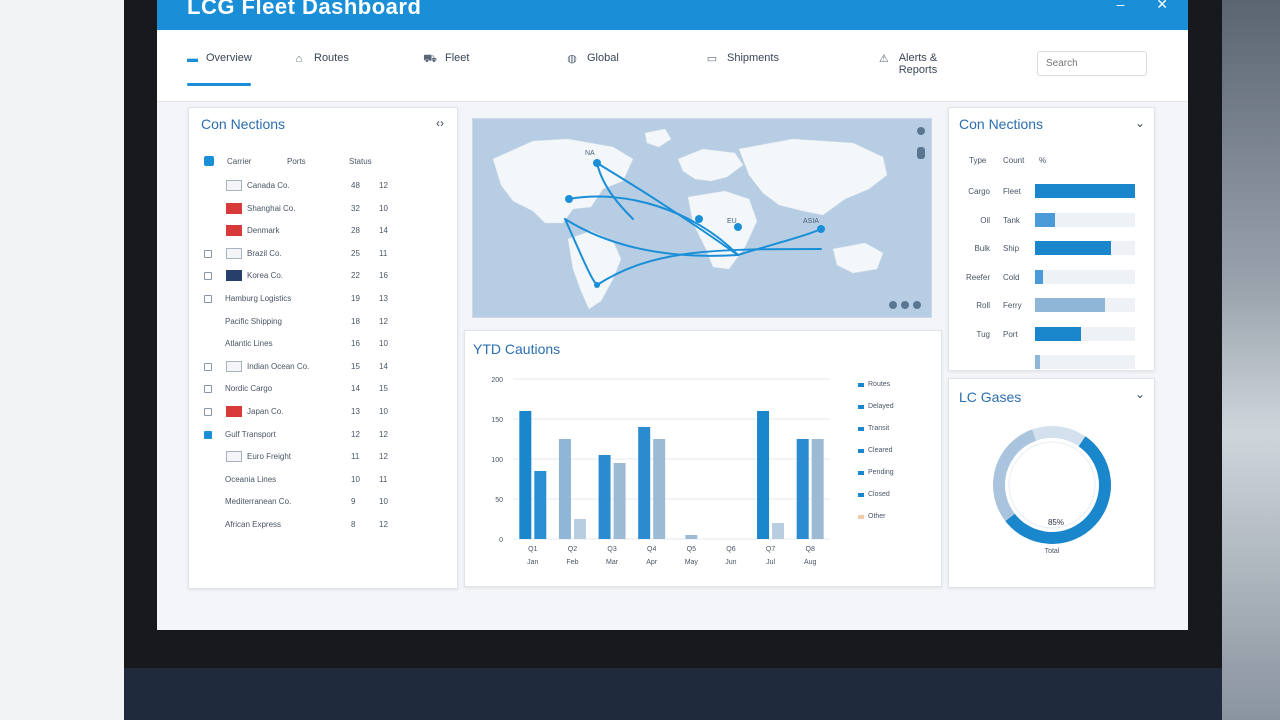  I want to click on legend-item: Routes, so click(874, 384).